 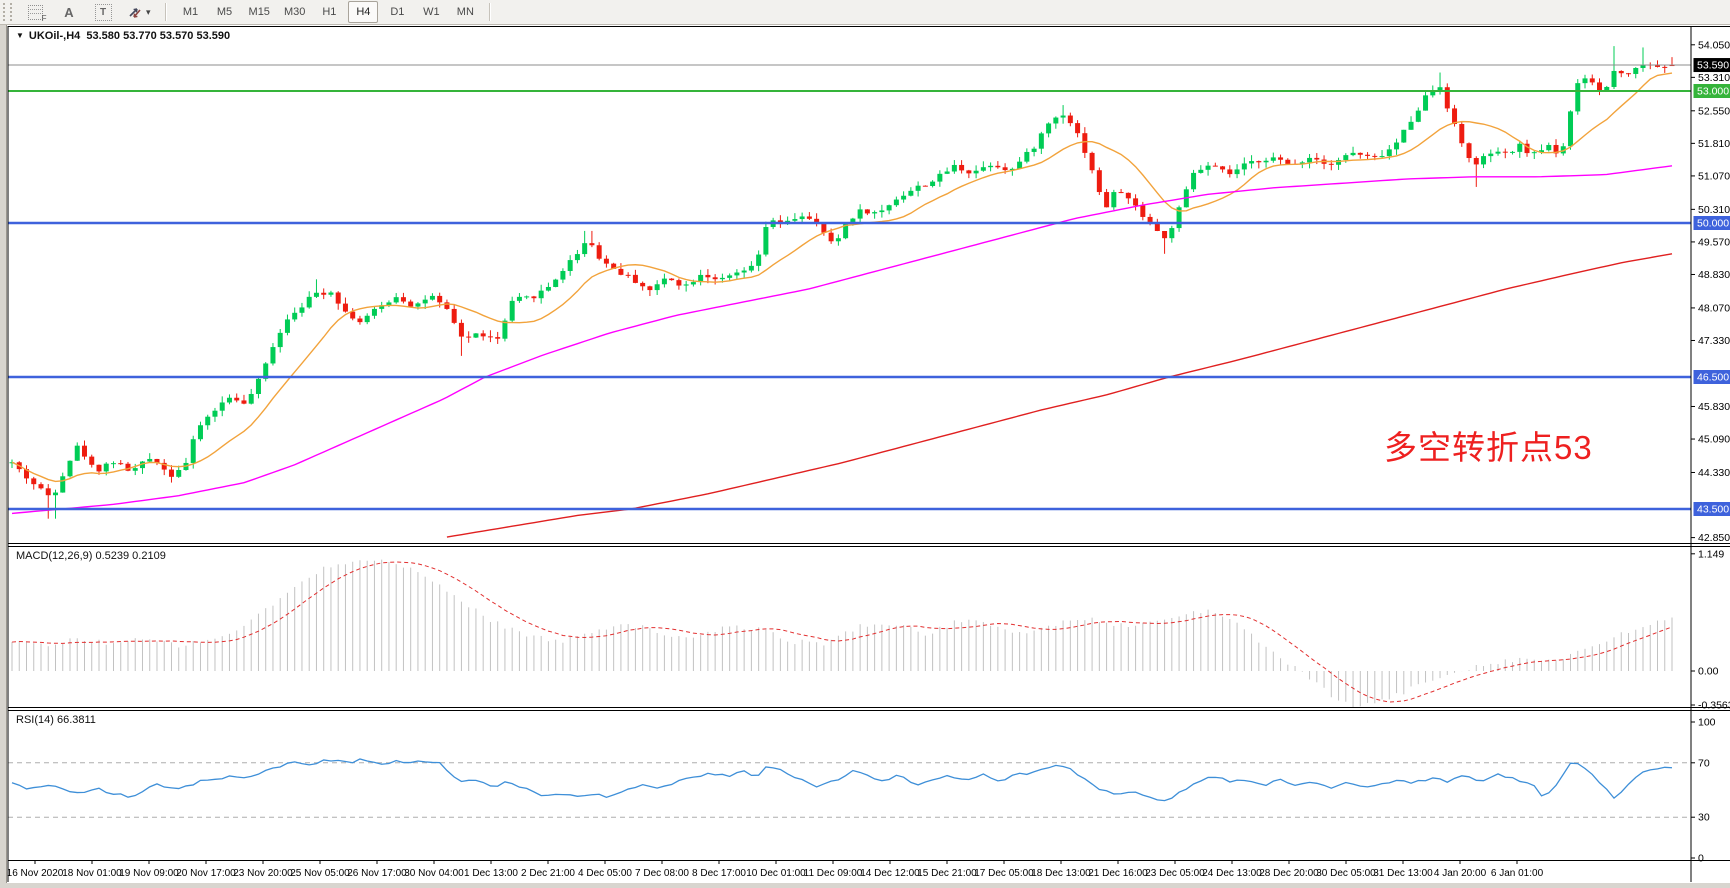 I want to click on price-tick-label: 51.810, so click(x=1714, y=144).